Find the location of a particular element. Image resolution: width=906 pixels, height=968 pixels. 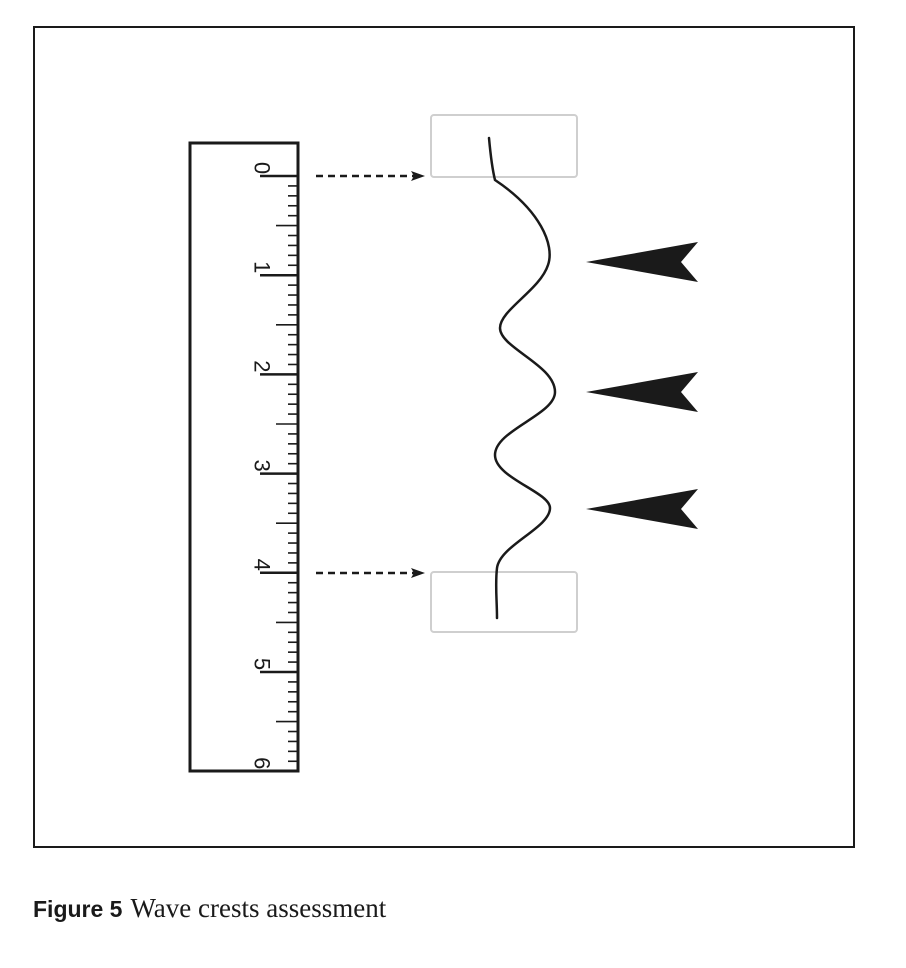

ruler-label: 5 is located at coordinates (262, 664).